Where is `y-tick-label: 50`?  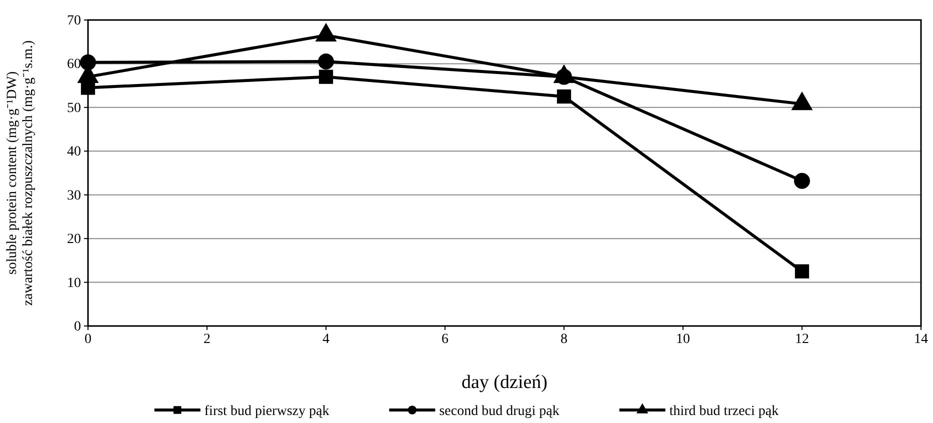 y-tick-label: 50 is located at coordinates (74, 108).